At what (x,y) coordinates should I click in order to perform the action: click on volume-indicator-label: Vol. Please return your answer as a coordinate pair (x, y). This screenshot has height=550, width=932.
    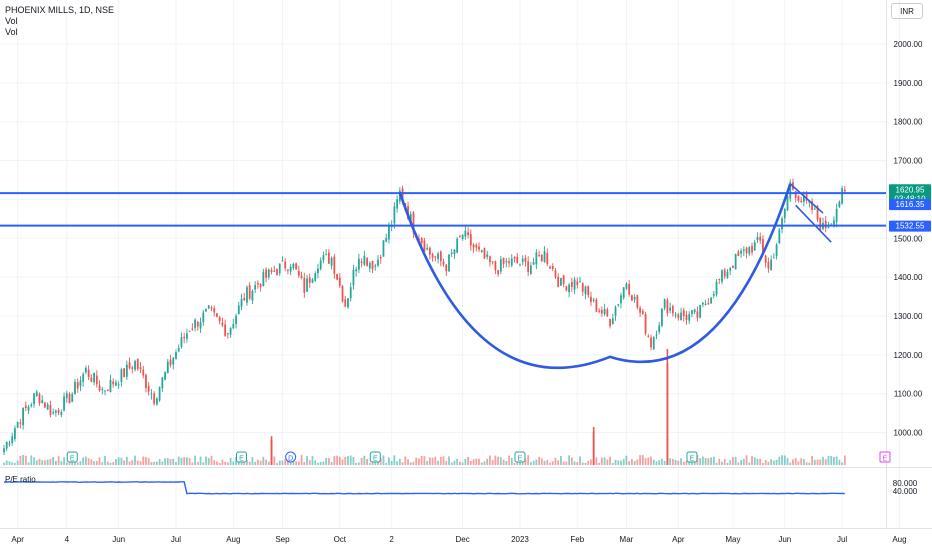
    Looking at the image, I should click on (11, 21).